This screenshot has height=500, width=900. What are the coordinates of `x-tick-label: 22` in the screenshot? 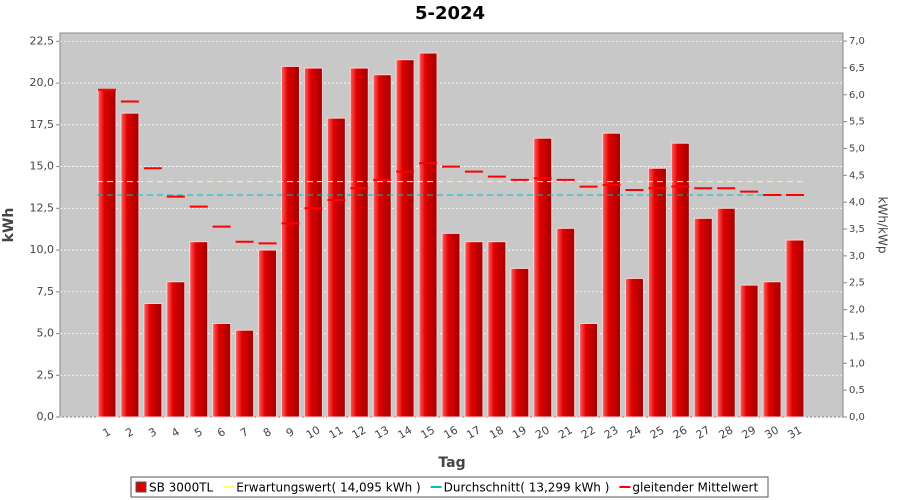 It's located at (588, 432).